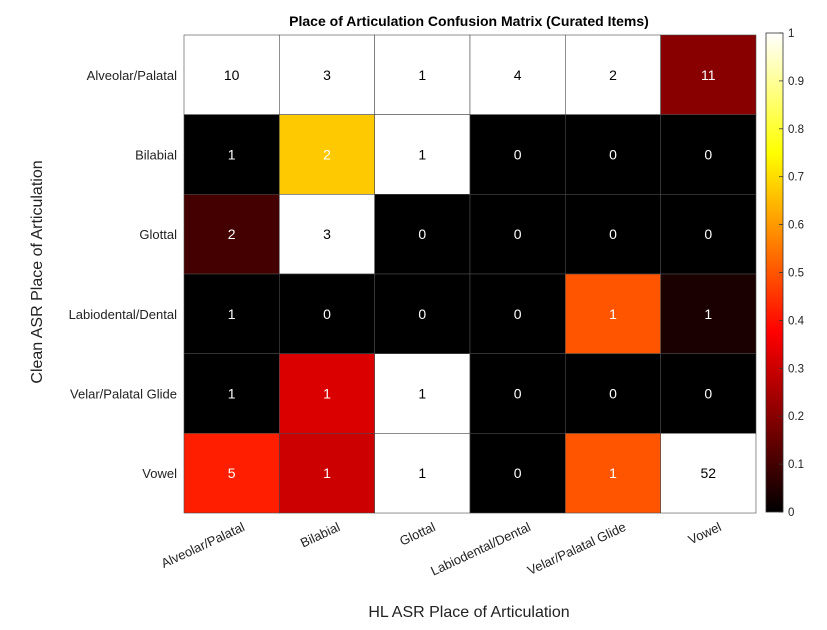  What do you see at coordinates (796, 178) in the screenshot?
I see `colorbar-tick-label: 0.7` at bounding box center [796, 178].